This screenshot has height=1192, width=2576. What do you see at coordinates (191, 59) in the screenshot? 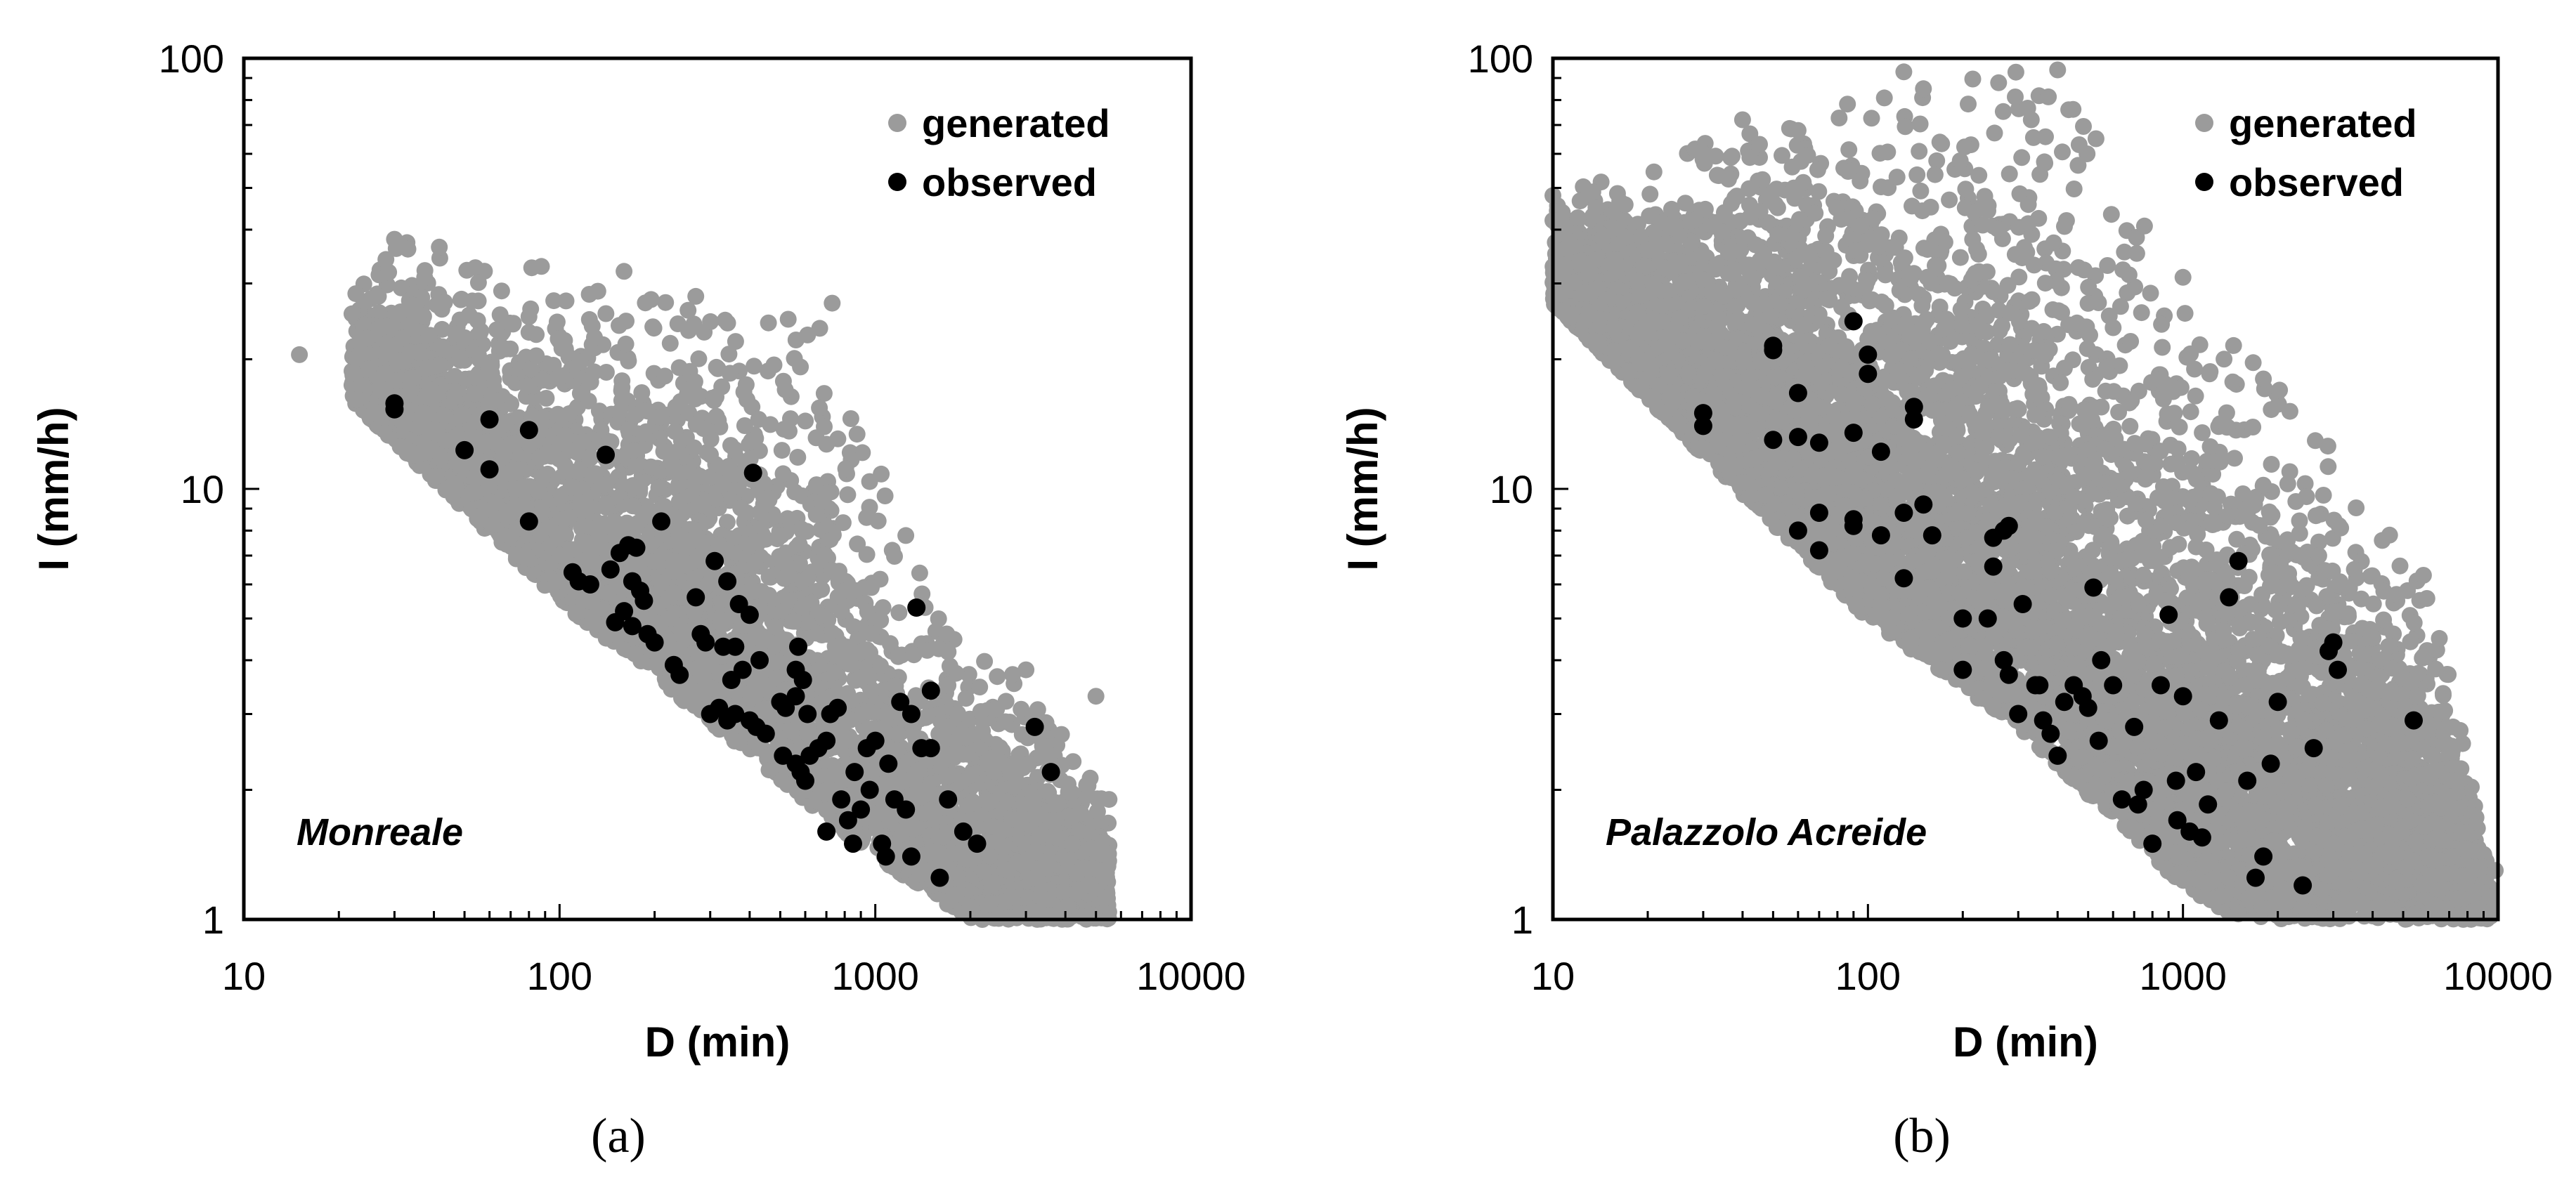
I see `y-tick-label: 100` at bounding box center [191, 59].